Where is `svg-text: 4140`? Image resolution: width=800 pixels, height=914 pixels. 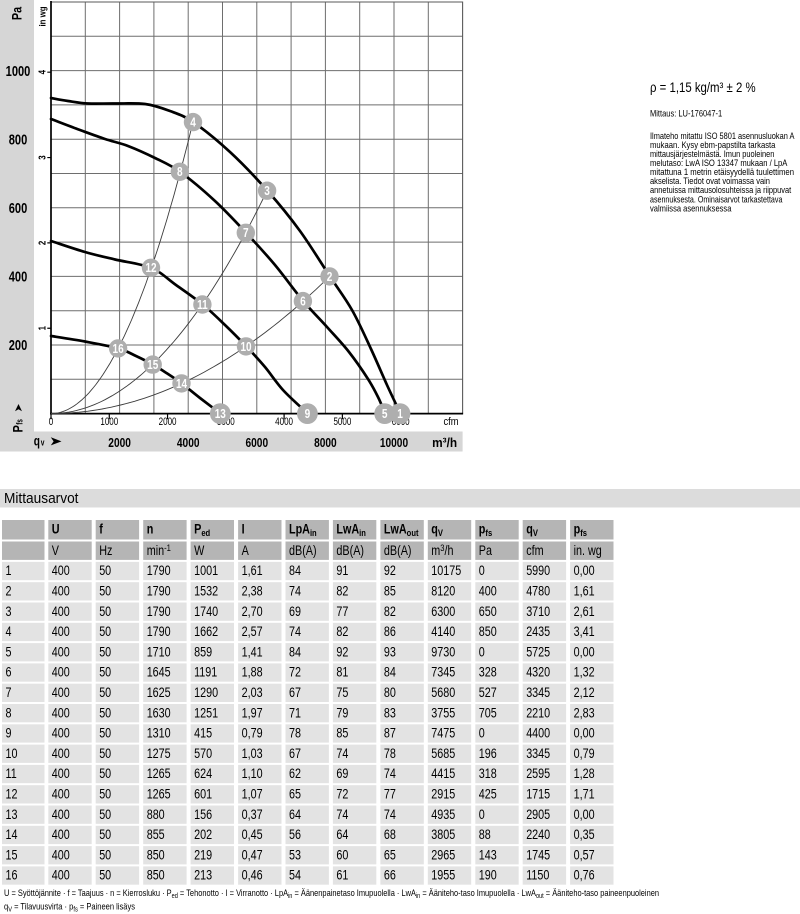
svg-text: 4140 is located at coordinates (443, 631).